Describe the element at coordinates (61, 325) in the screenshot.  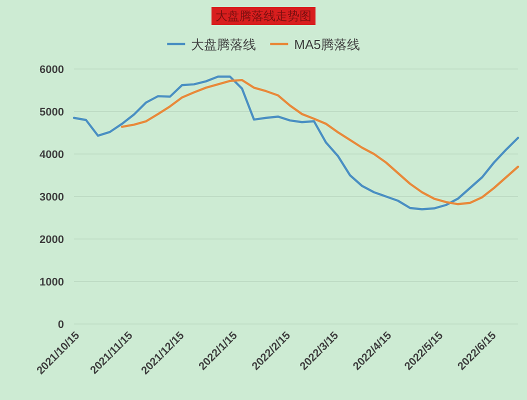
I see `y-tick-label: 0` at that location.